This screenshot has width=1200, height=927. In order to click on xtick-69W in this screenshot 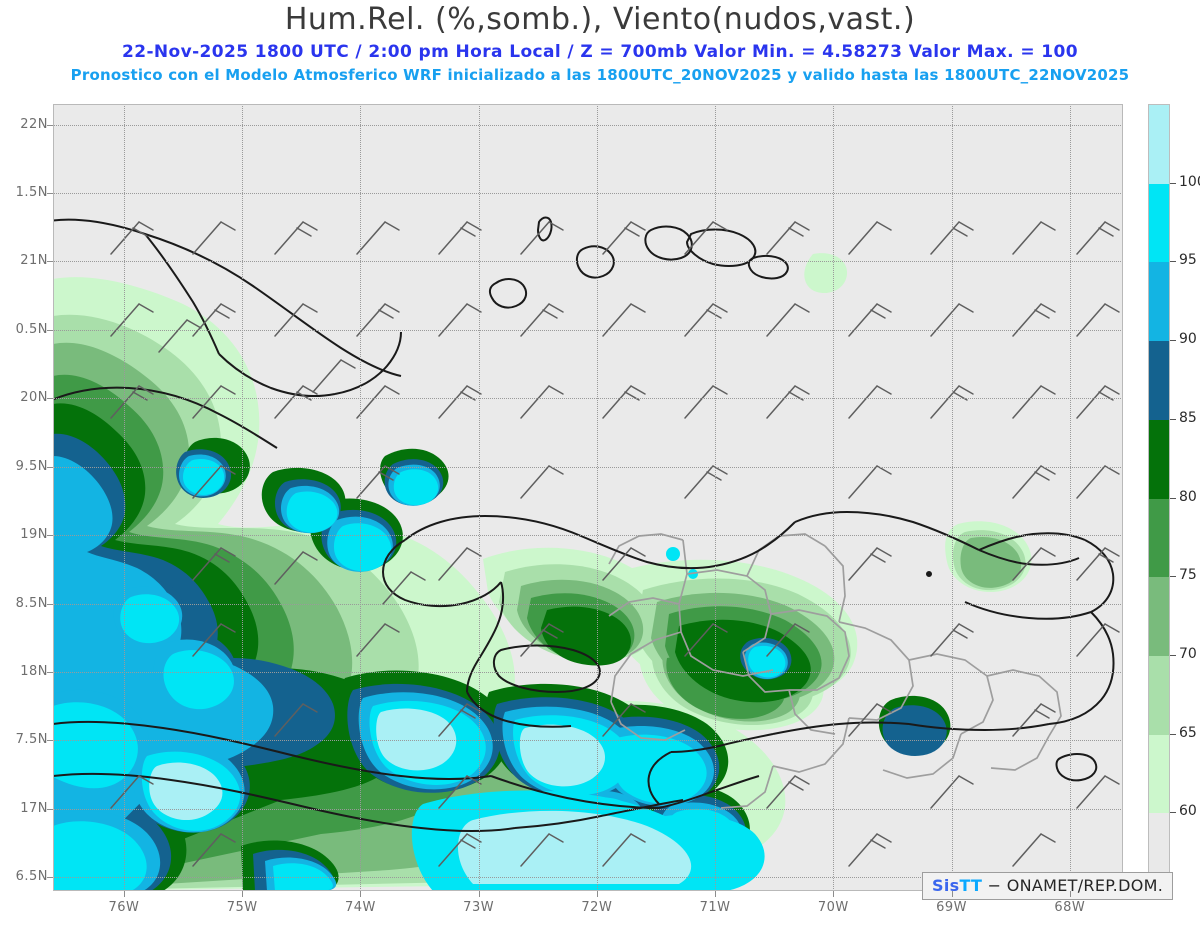, I will do `click(952, 894)`.